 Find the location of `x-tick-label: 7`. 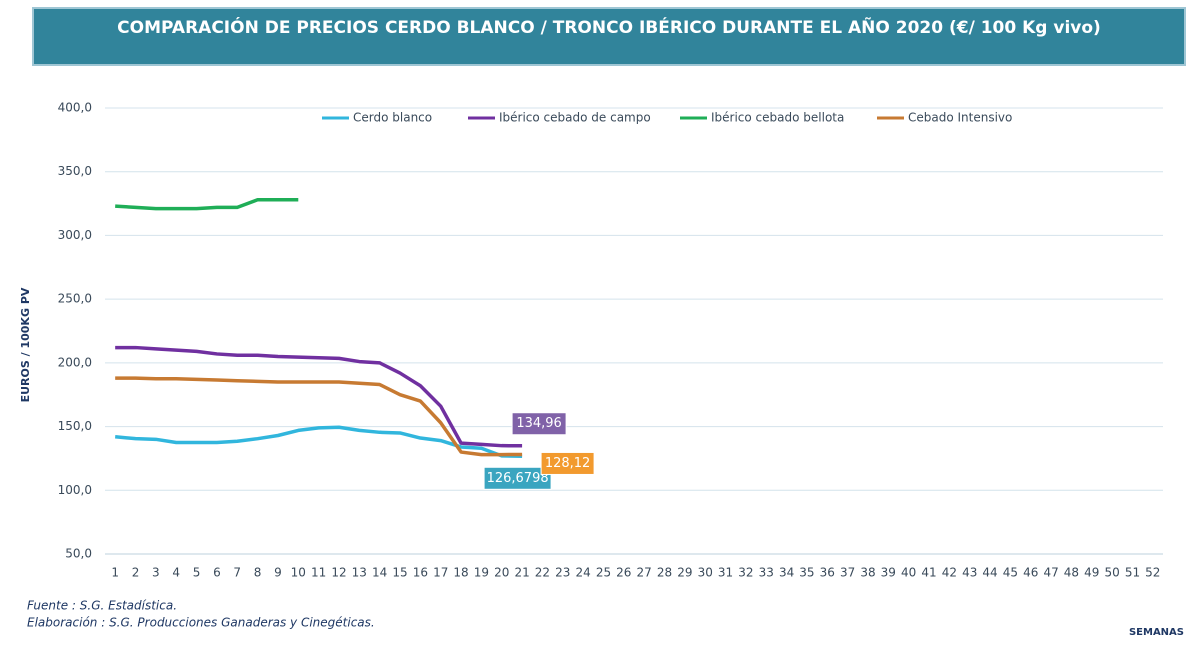

x-tick-label: 7 is located at coordinates (237, 573).